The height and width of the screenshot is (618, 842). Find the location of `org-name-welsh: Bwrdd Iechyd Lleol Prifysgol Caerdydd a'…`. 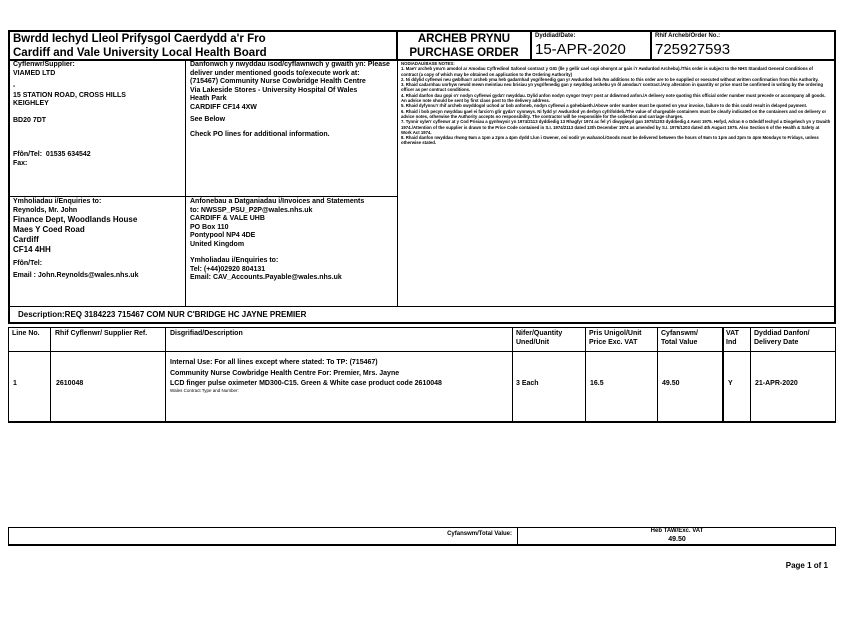

org-name-welsh: Bwrdd Iechyd Lleol Prifysgol Caerdydd a'… is located at coordinates (139, 39).